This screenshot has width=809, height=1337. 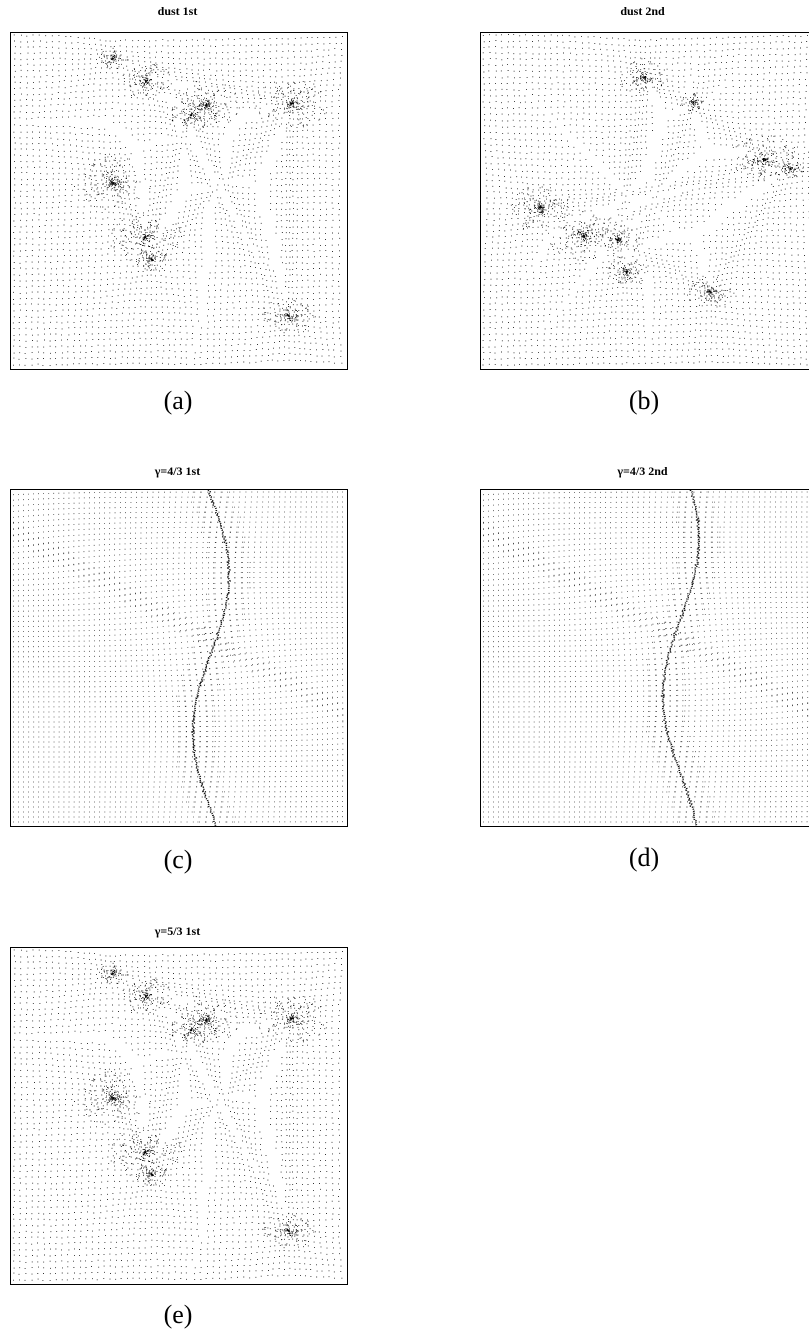 I want to click on panel-d-plot, so click(x=644, y=658).